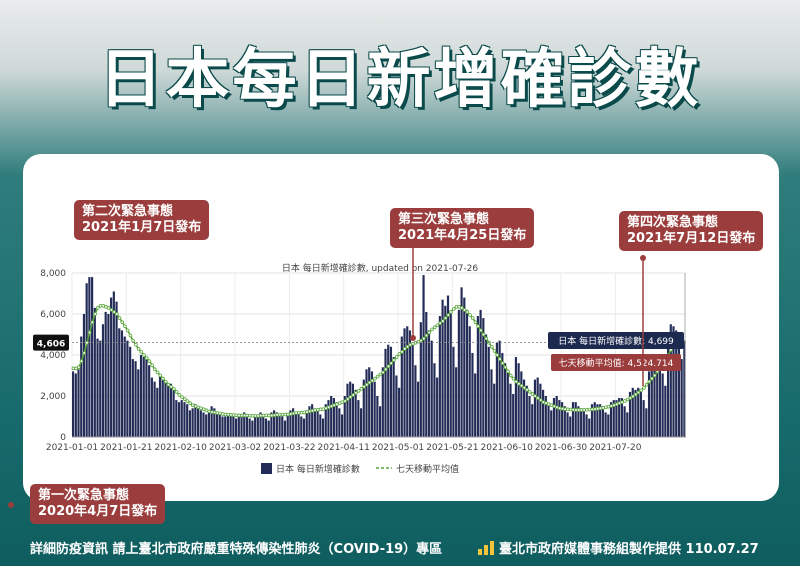 The image size is (800, 566). Describe the element at coordinates (618, 547) in the screenshot. I see `footer-credit: 臺北市政府媒體事務組製作提供 110.07.27` at that location.